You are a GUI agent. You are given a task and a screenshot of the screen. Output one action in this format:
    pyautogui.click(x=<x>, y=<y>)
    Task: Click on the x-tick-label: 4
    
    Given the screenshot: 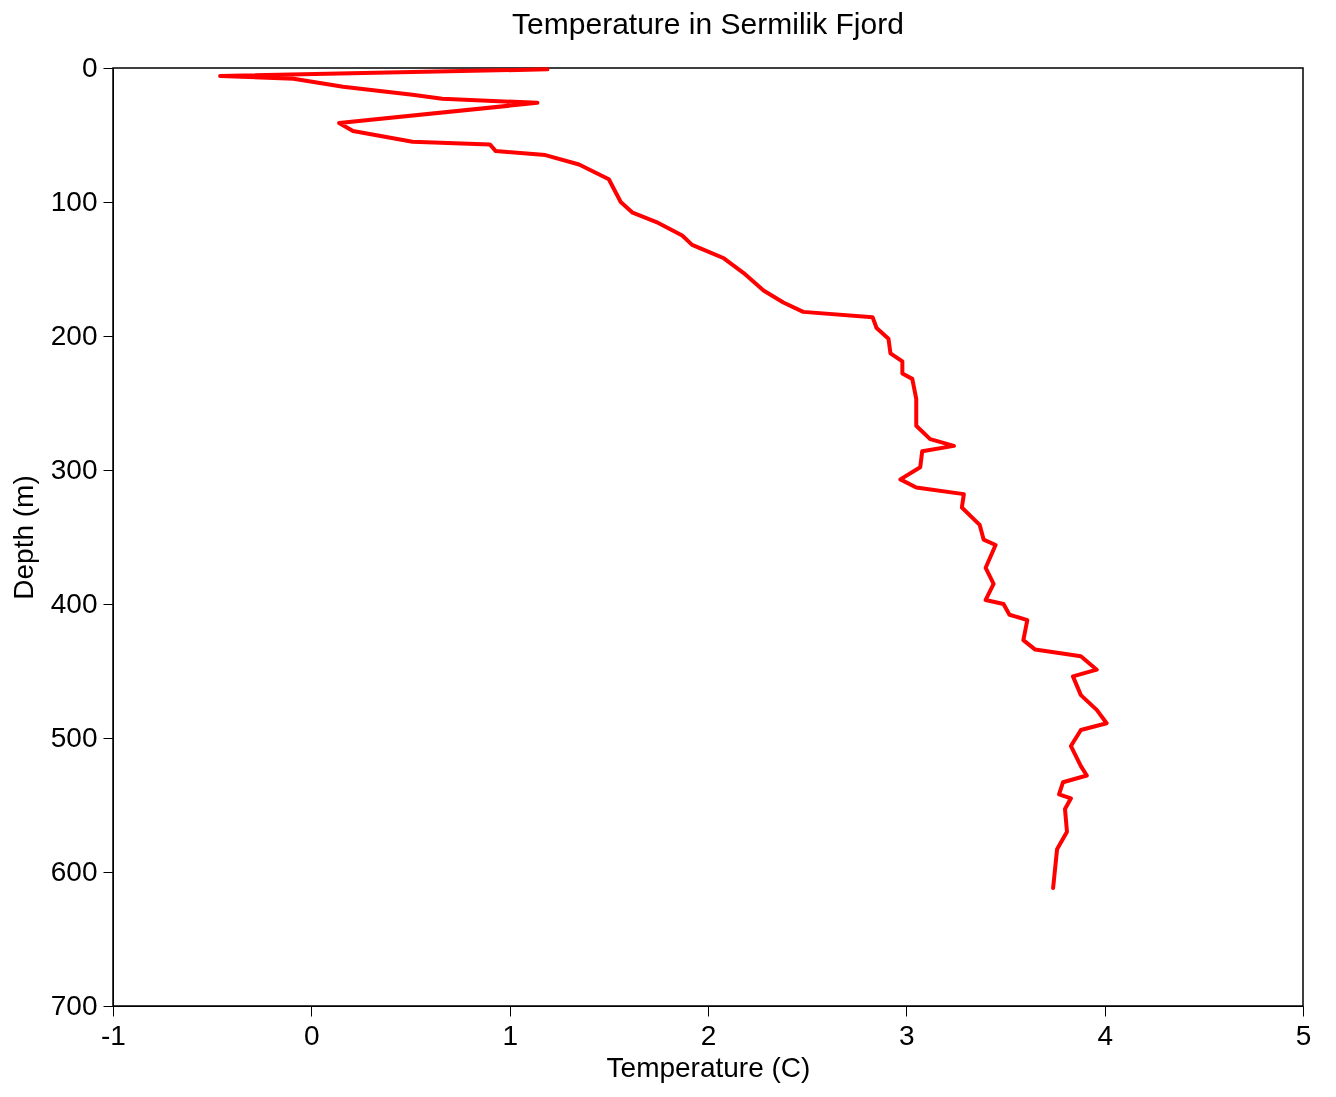 What is the action you would take?
    pyautogui.click(x=1105, y=1035)
    